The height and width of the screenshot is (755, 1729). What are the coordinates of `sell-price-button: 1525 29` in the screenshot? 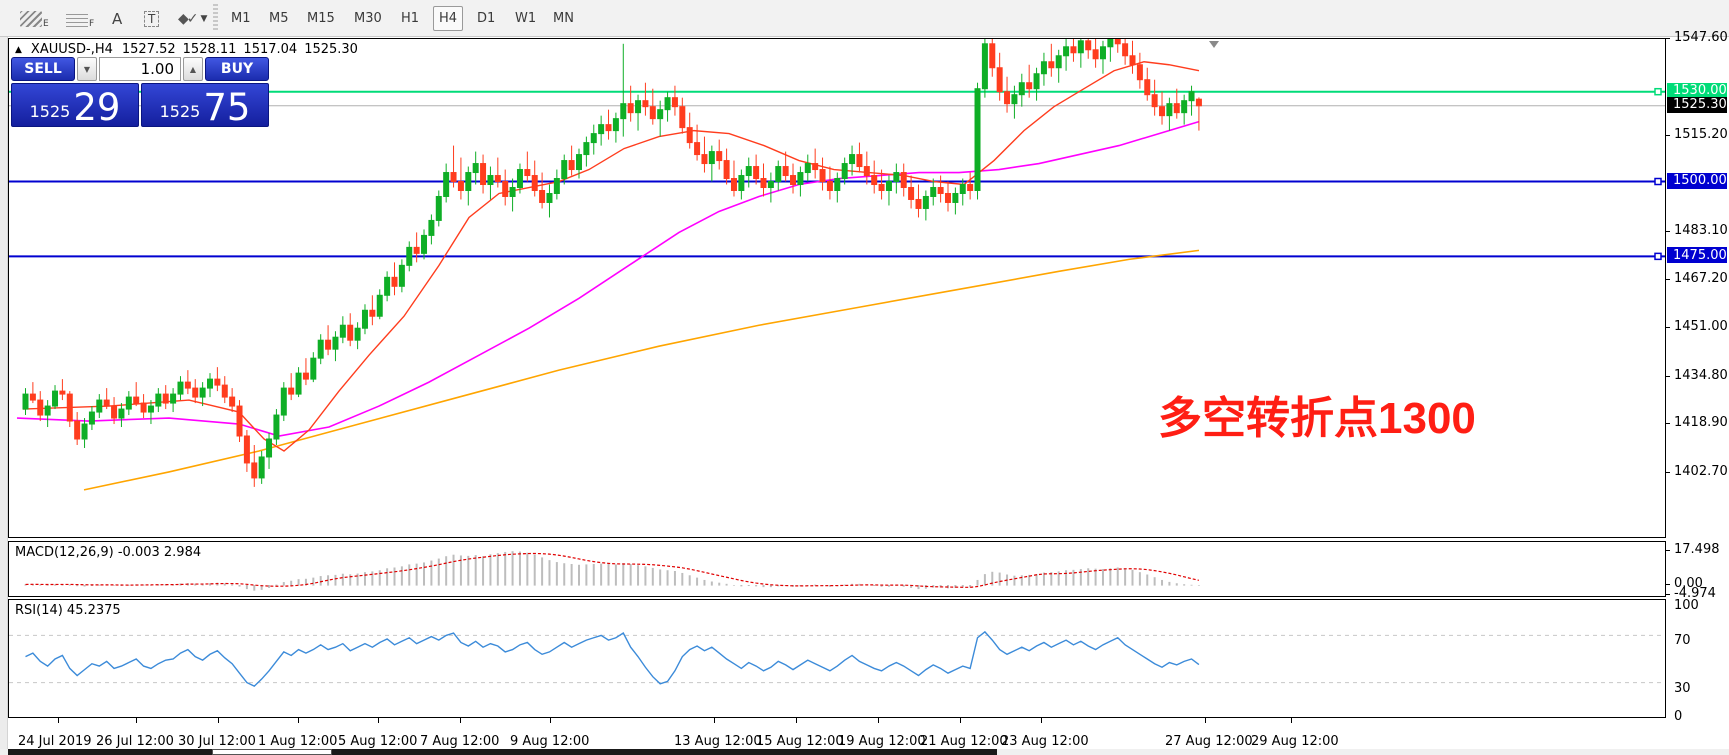 It's located at (75, 105).